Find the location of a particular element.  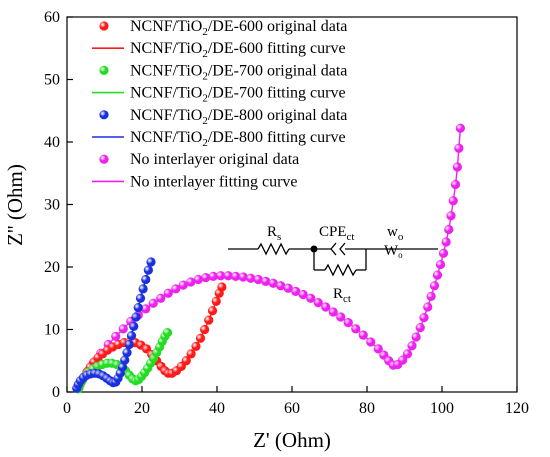

x-tick-label: 100 is located at coordinates (442, 408).